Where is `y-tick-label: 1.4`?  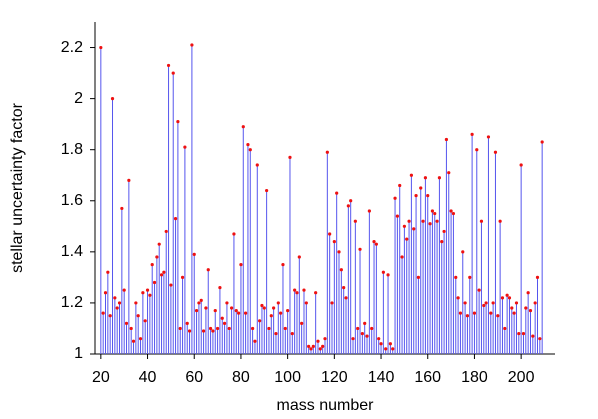
y-tick-label: 1.4 is located at coordinates (72, 251).